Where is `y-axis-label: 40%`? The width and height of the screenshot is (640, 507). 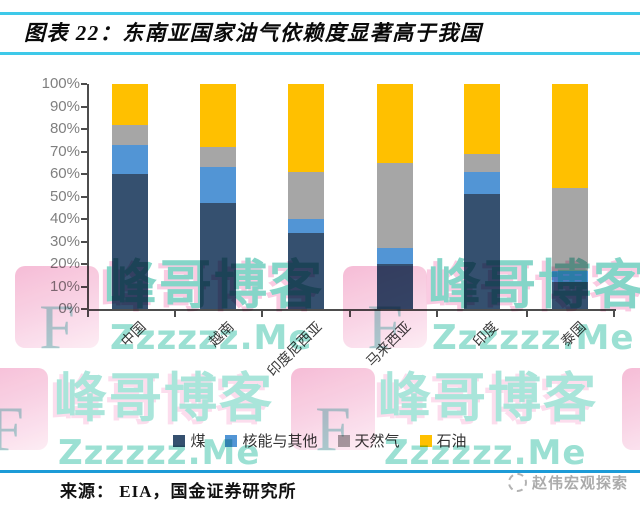
y-axis-label: 40% is located at coordinates (64, 218).